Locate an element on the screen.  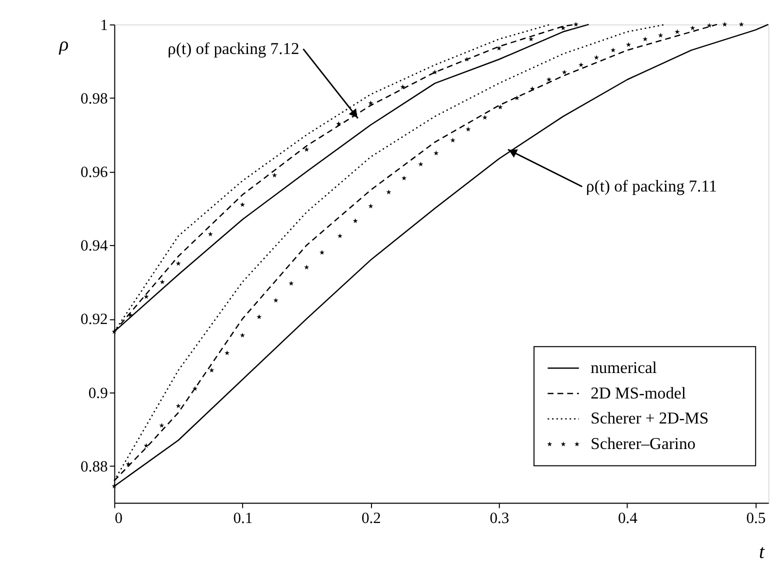
legend-label: Scherer + 2D-MS is located at coordinates (649, 418).